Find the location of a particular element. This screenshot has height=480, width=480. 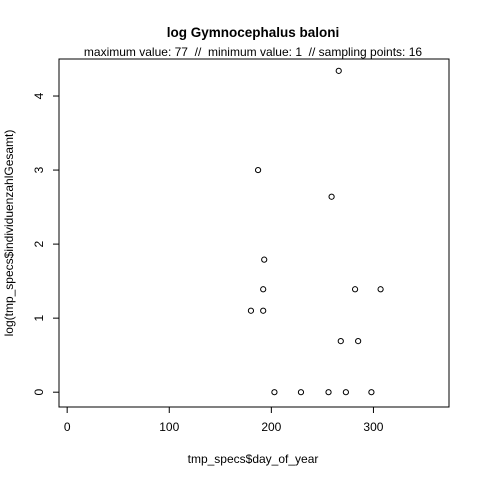

y-tick-label: 1 is located at coordinates (39, 317).